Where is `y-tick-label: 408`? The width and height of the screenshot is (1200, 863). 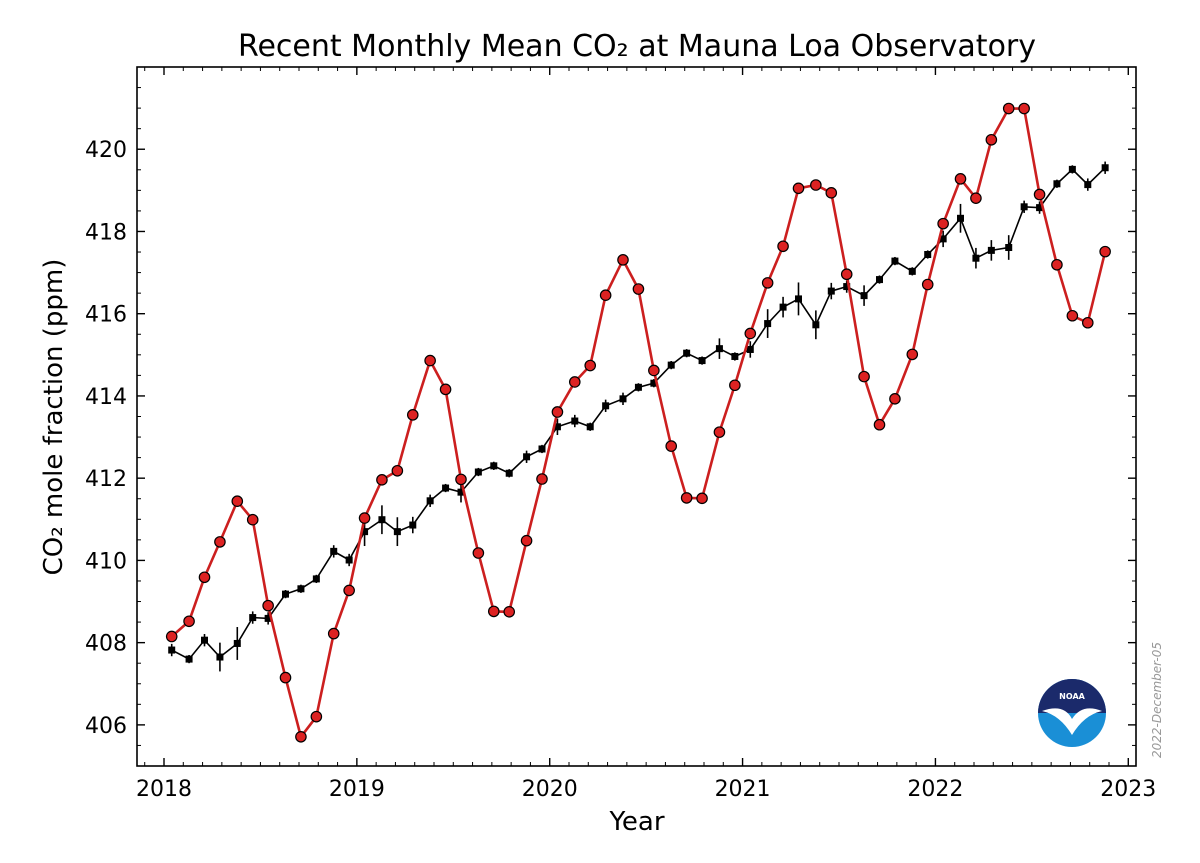
y-tick-label: 408 is located at coordinates (106, 644).